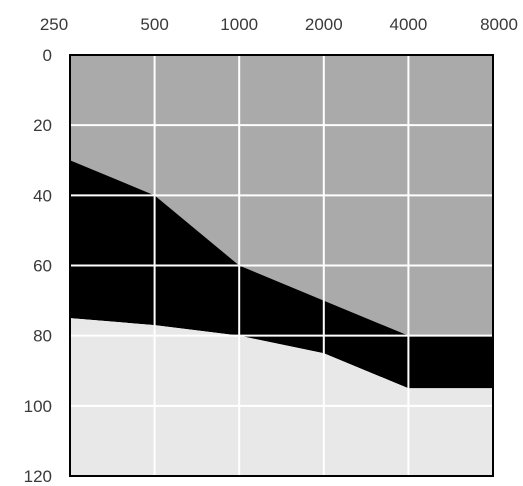 The height and width of the screenshot is (486, 523). I want to click on x-tick-label: 4000, so click(408, 24).